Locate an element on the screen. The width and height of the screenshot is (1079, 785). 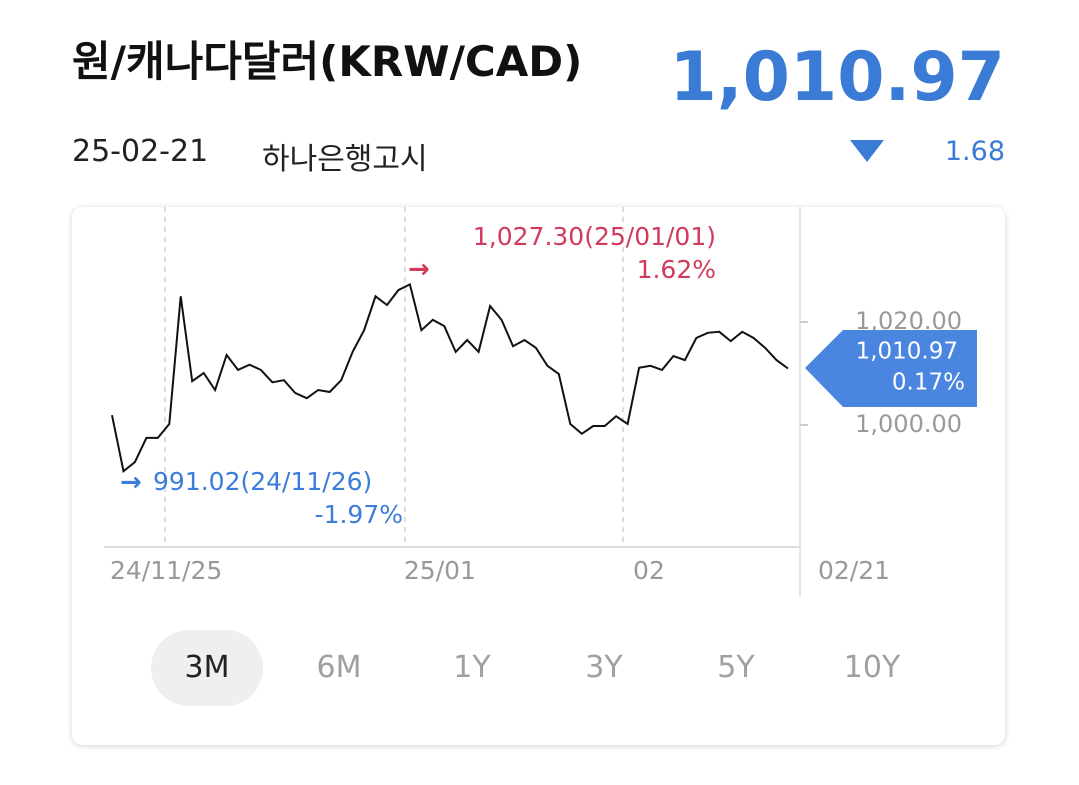
min-arrow: → is located at coordinates (131, 483).